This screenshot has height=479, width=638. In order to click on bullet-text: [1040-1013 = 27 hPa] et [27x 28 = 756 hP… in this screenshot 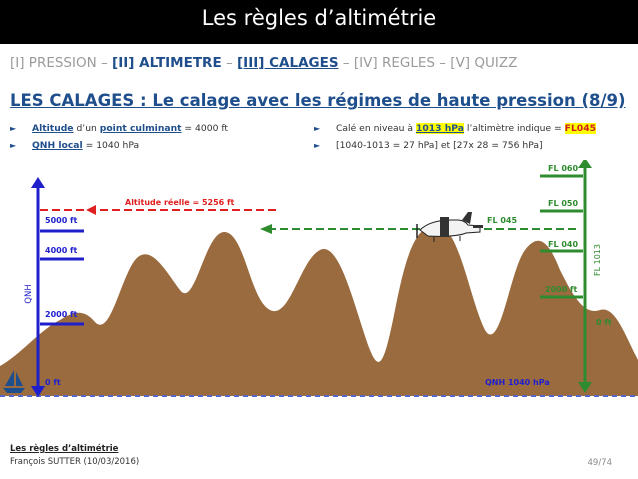, I will do `click(439, 145)`.